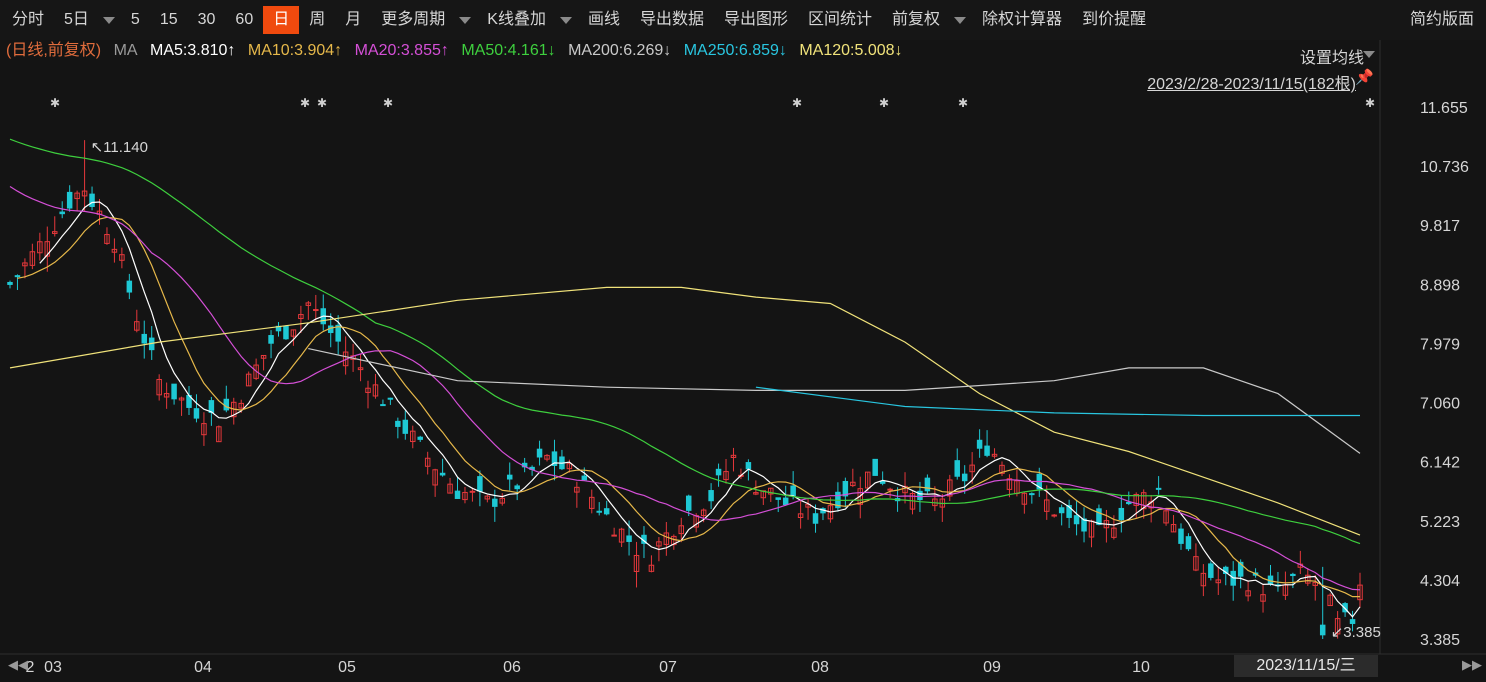  What do you see at coordinates (1114, 19) in the screenshot?
I see `toolbar-price-alert: 到价提醒` at bounding box center [1114, 19].